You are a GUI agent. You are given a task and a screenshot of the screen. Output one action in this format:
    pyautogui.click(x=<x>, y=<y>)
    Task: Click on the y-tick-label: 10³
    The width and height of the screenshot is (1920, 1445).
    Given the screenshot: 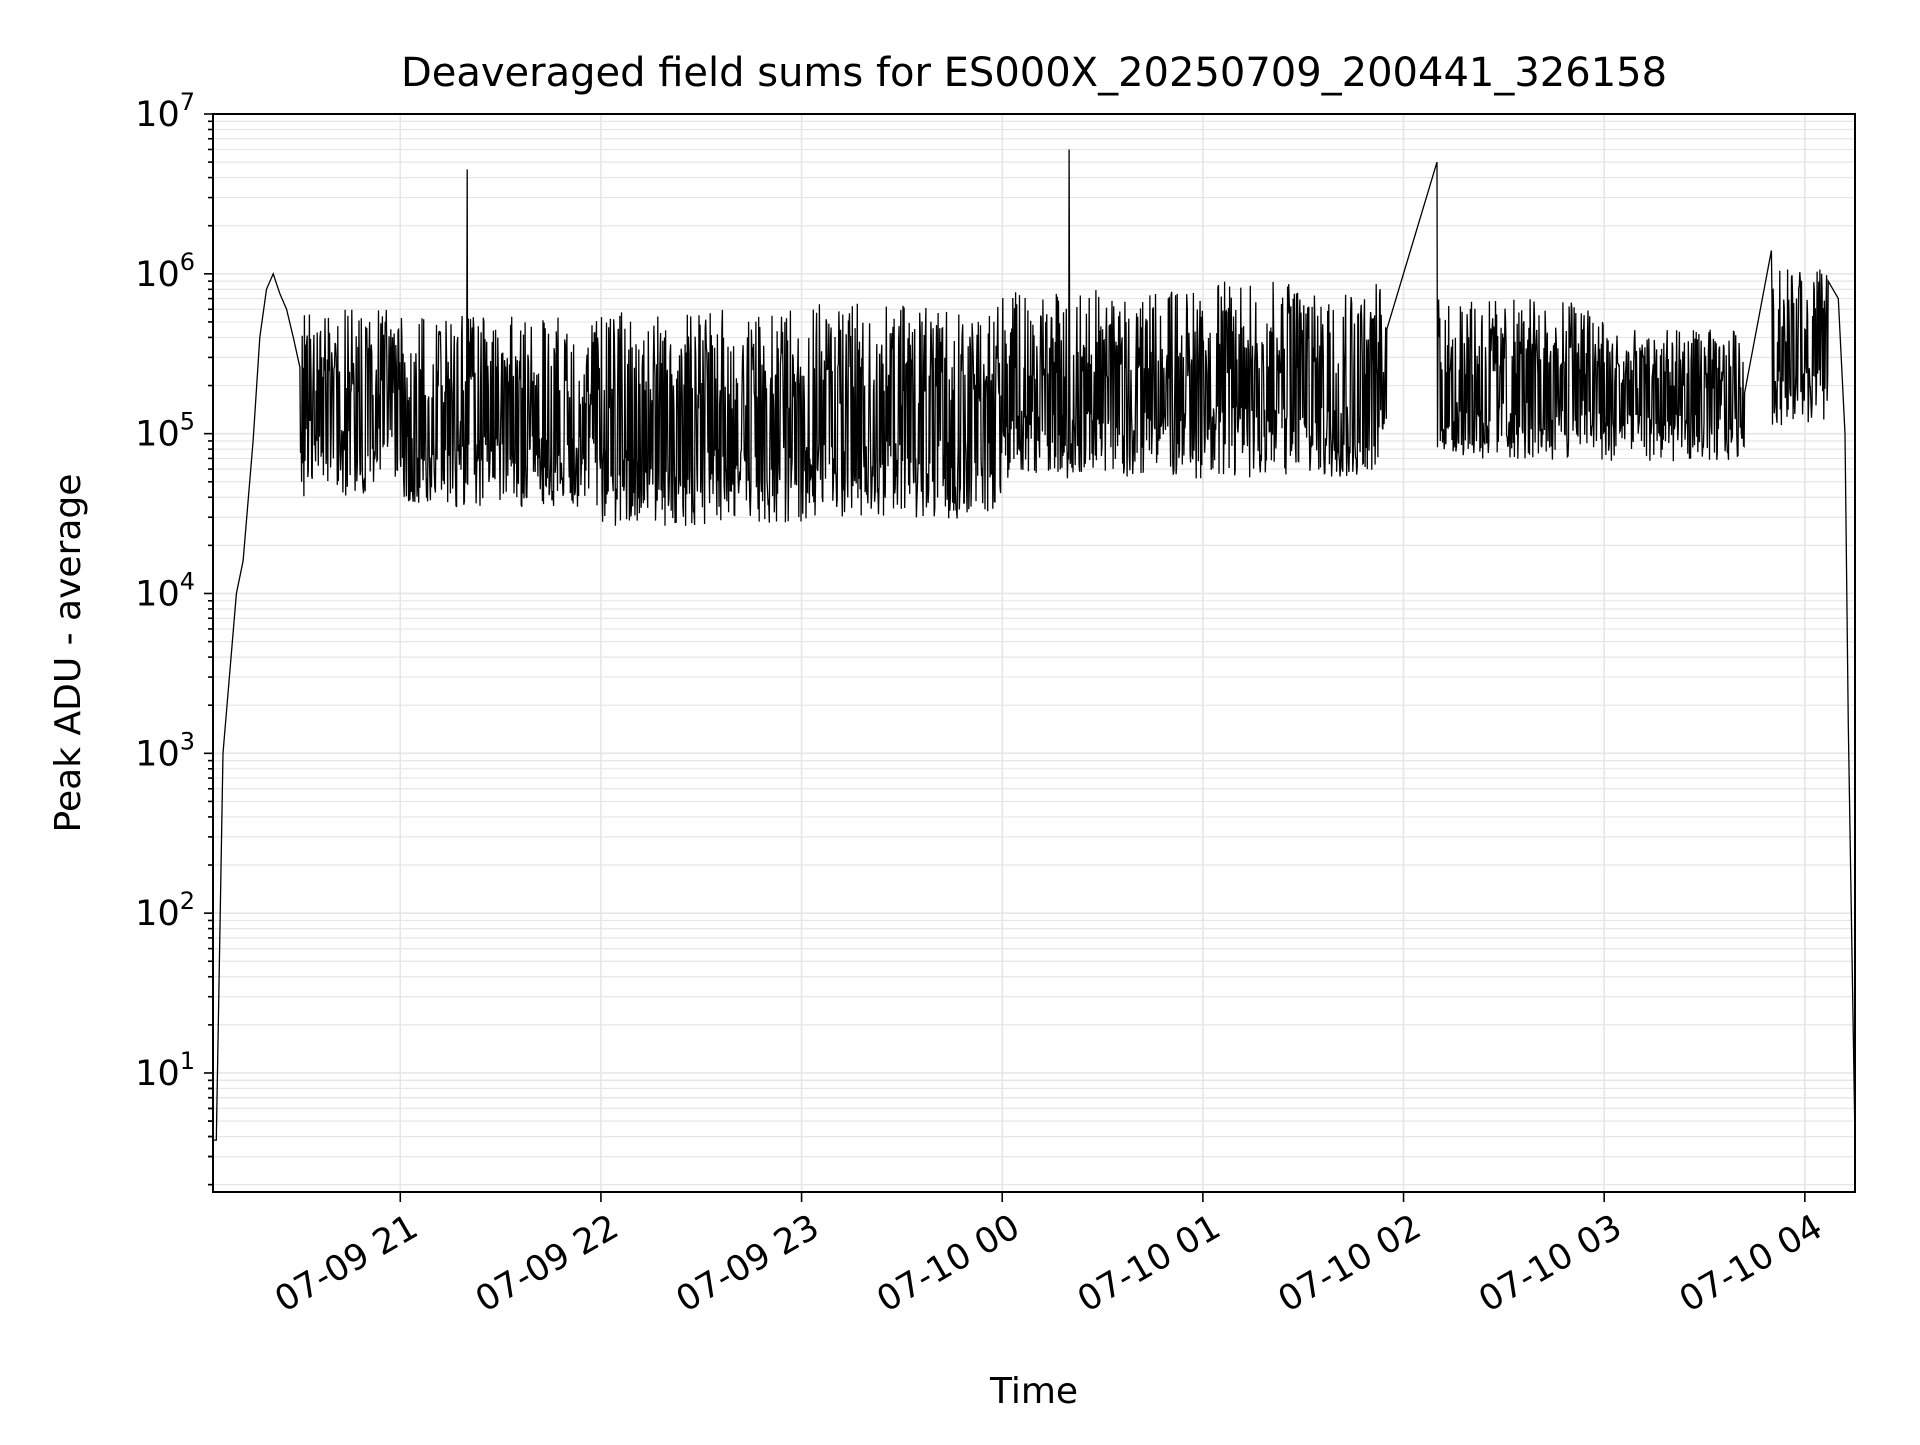 What is the action you would take?
    pyautogui.click(x=165, y=750)
    